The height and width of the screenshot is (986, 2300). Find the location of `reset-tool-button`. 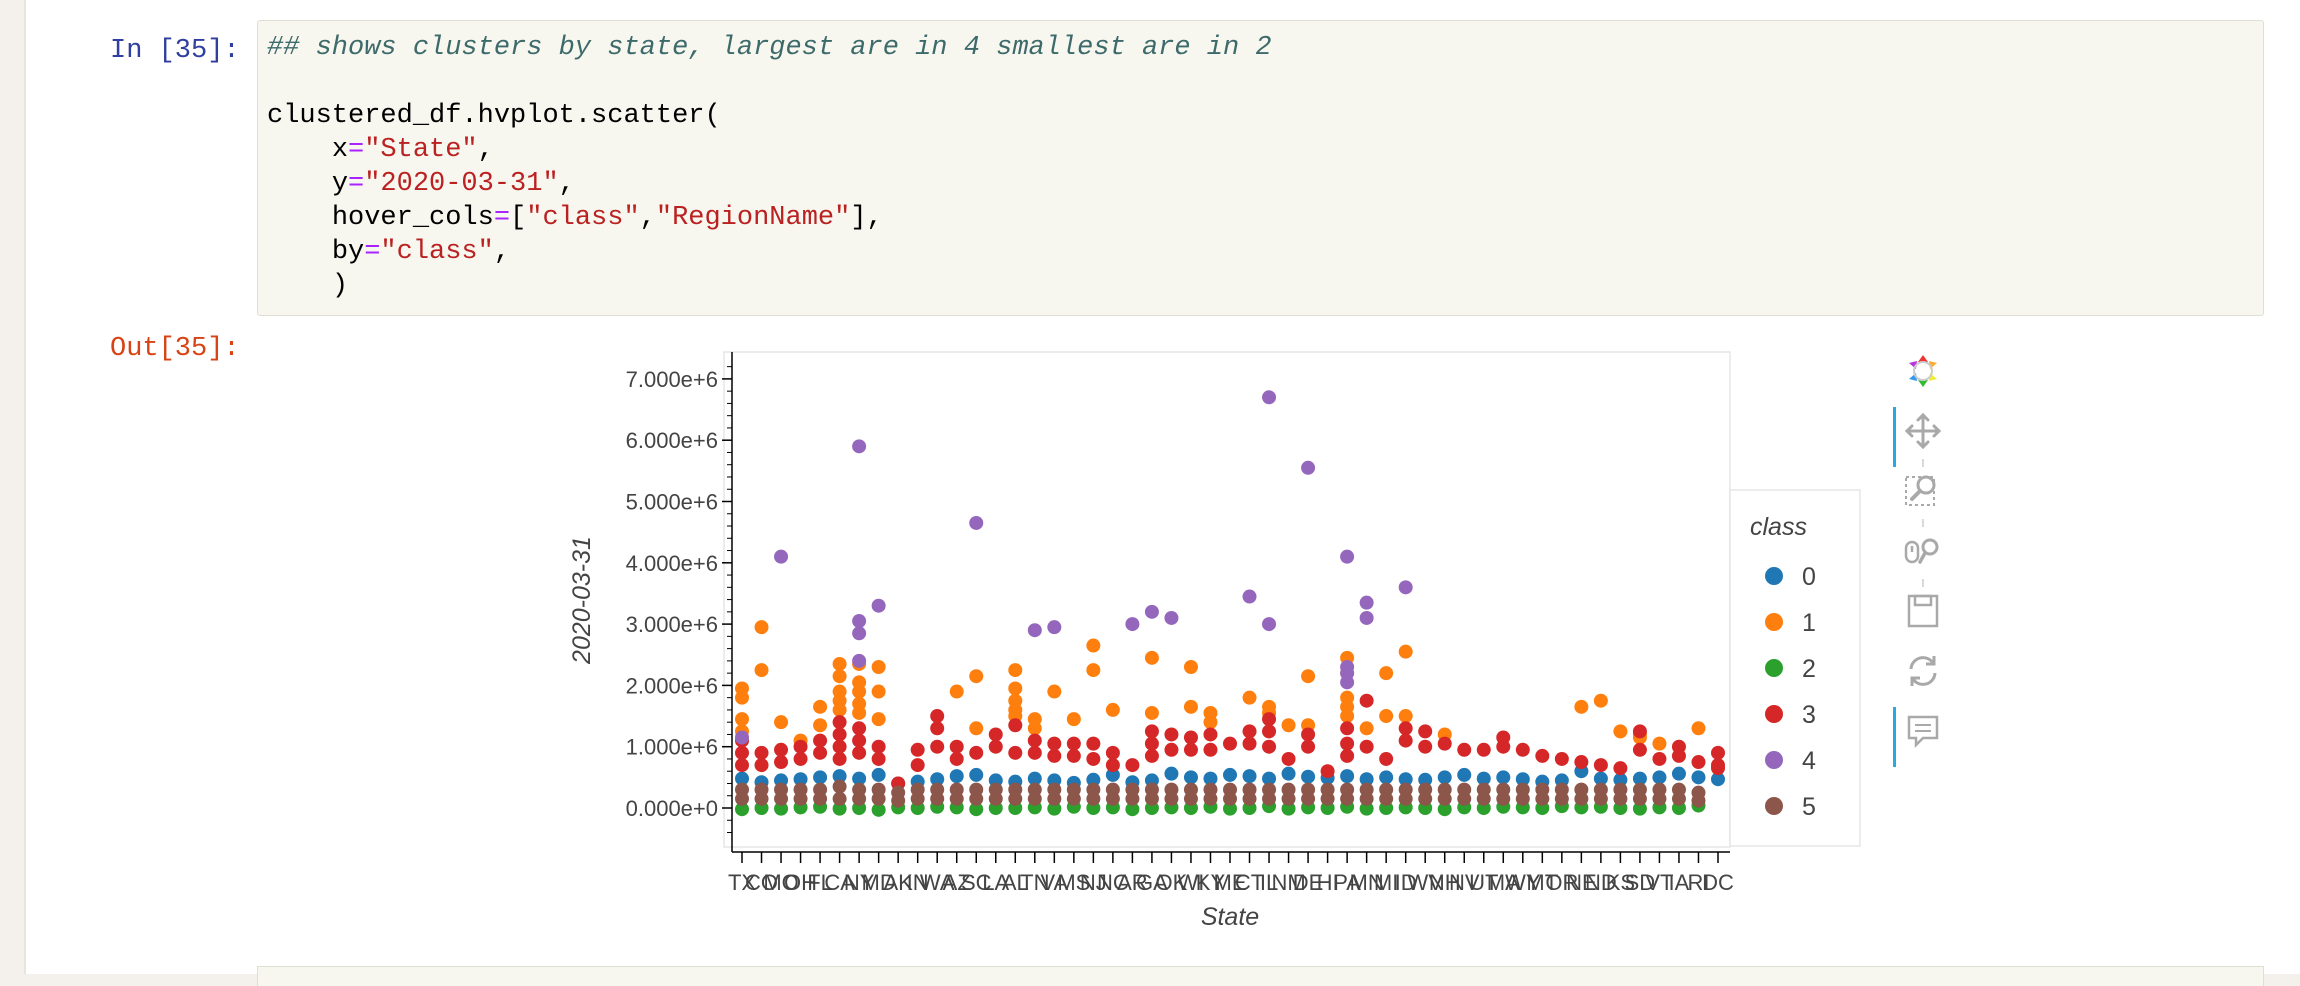

reset-tool-button is located at coordinates (1923, 671).